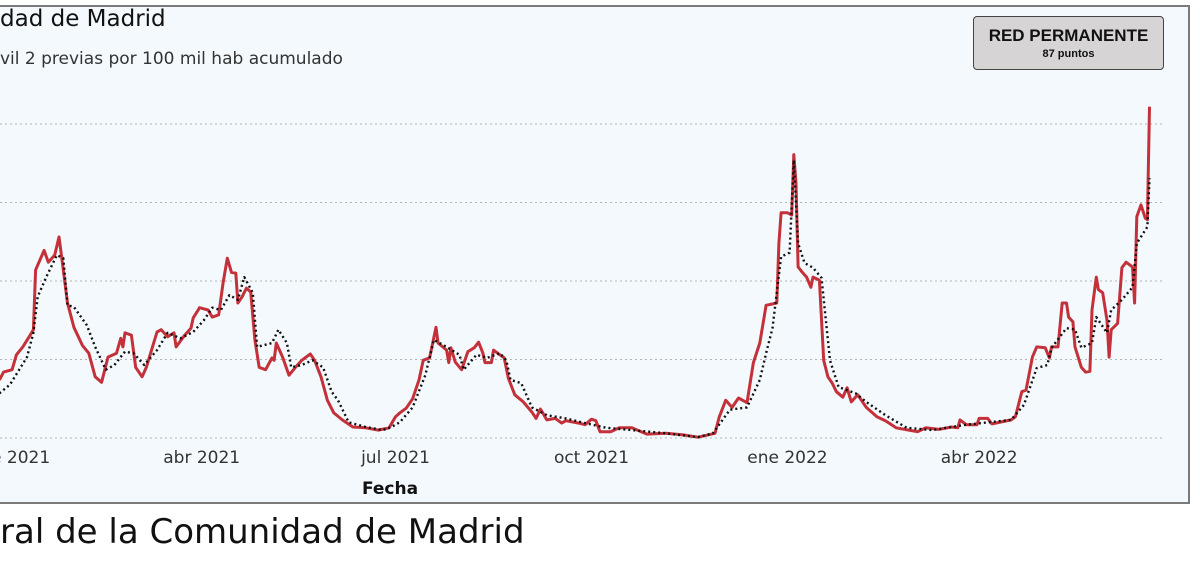 The image size is (1200, 564). I want to click on network-badge: RED PERMANENTE 87 puntos, so click(1068, 43).